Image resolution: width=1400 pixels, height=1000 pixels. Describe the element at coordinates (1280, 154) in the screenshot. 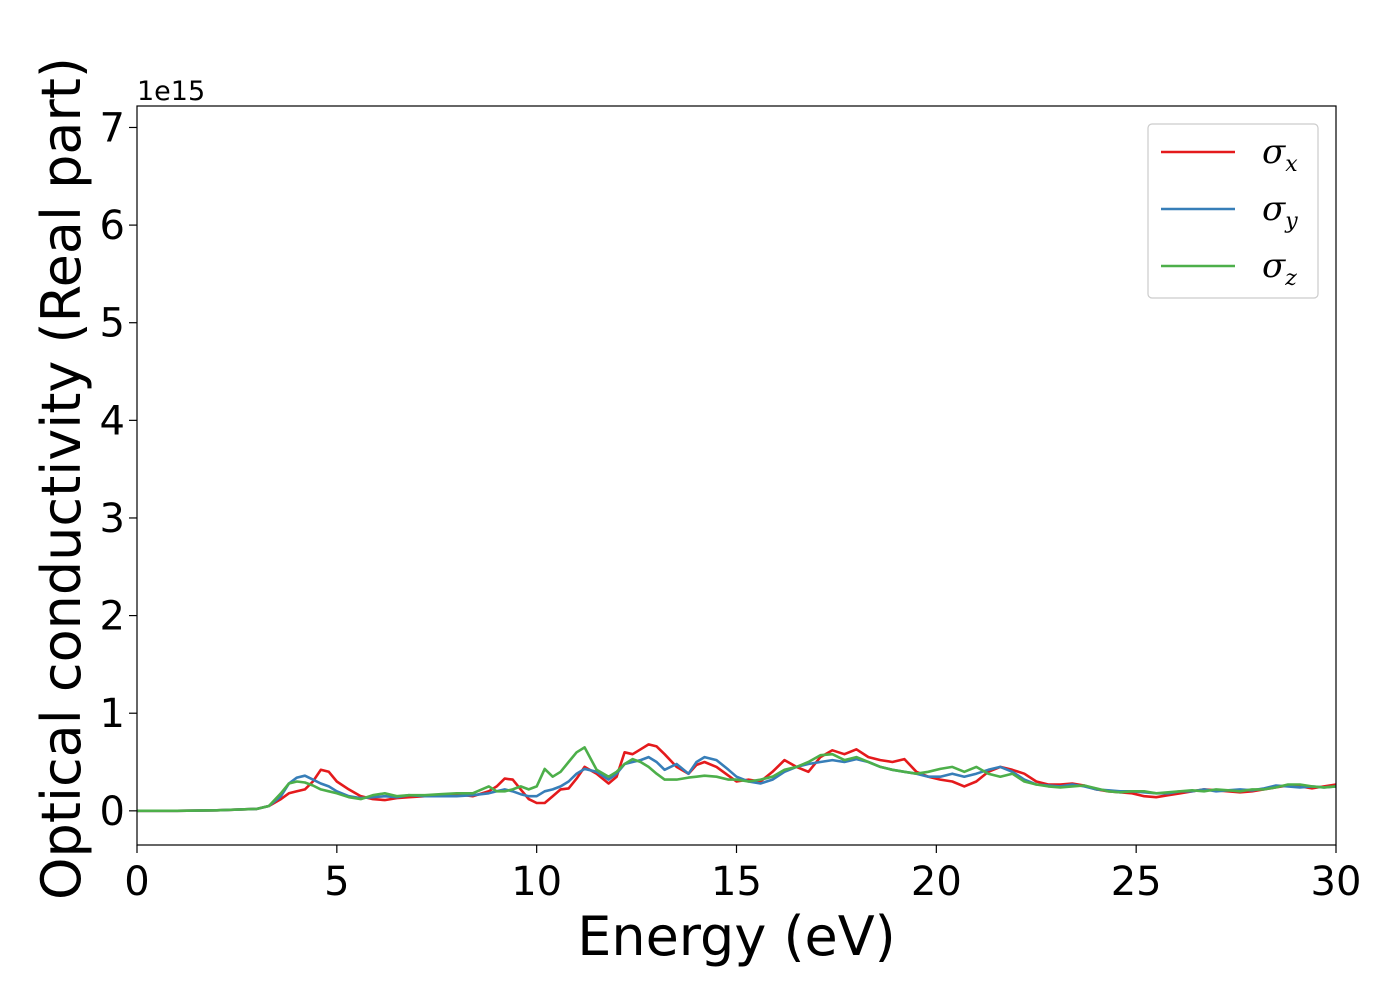

I see `legend-label-x: σx` at that location.